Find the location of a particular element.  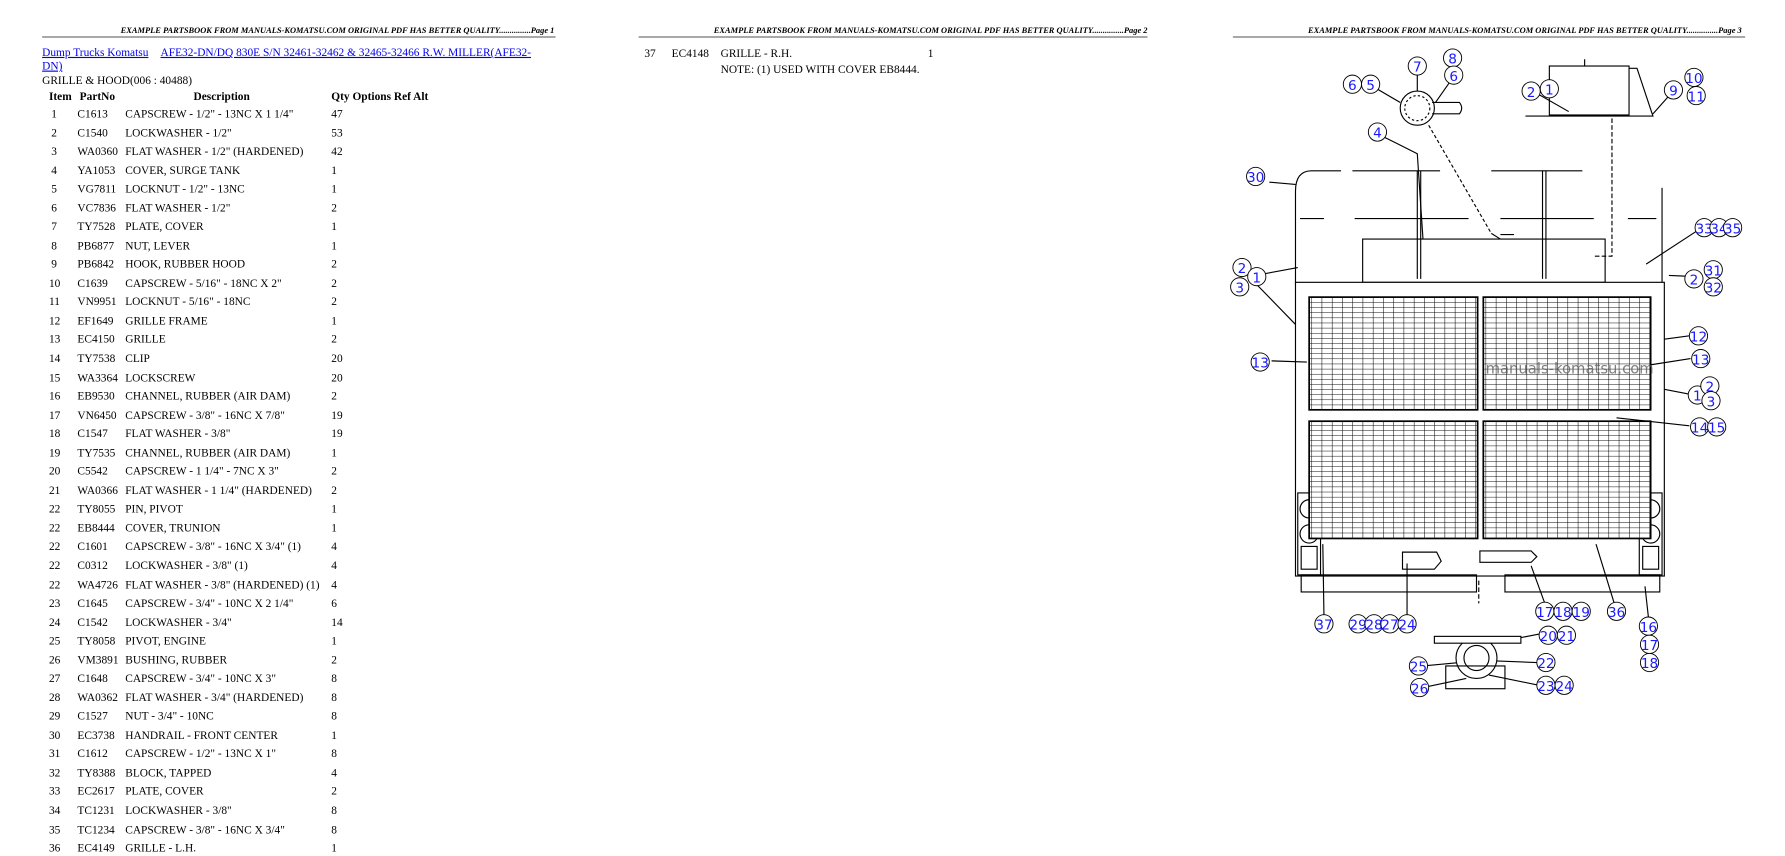

page3-header-rule is located at coordinates (1489, 37).